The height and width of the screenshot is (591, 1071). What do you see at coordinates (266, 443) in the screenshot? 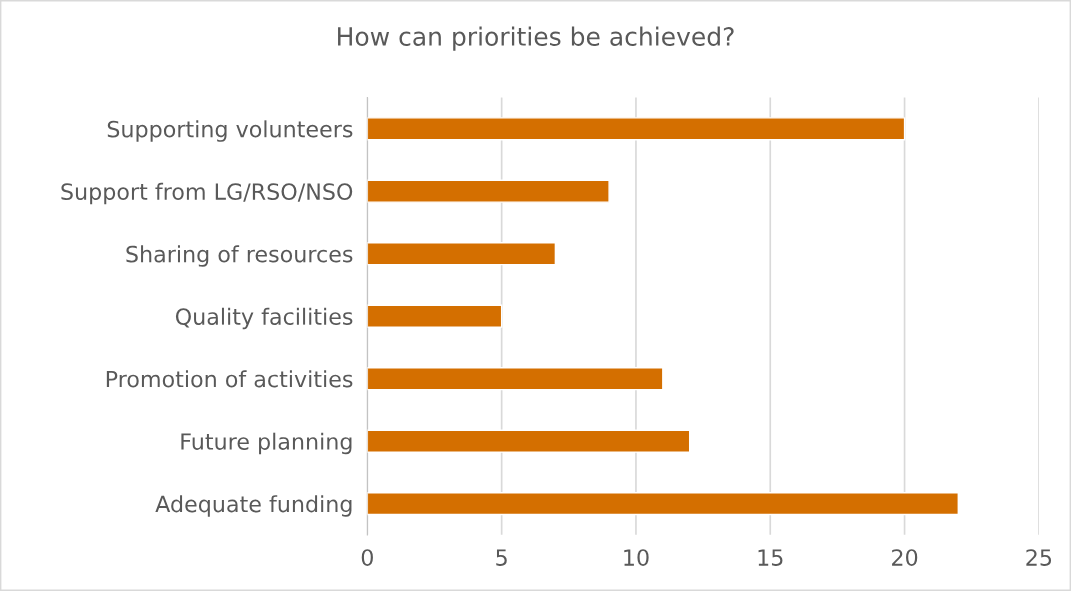
I see `y-tick-label: Future planning` at bounding box center [266, 443].